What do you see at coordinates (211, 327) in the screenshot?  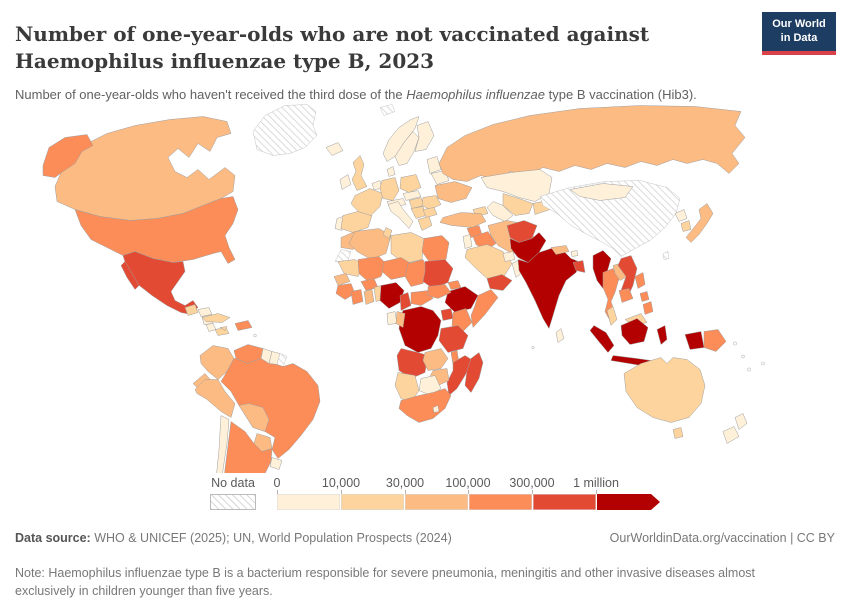 I see `country-costa-rica` at bounding box center [211, 327].